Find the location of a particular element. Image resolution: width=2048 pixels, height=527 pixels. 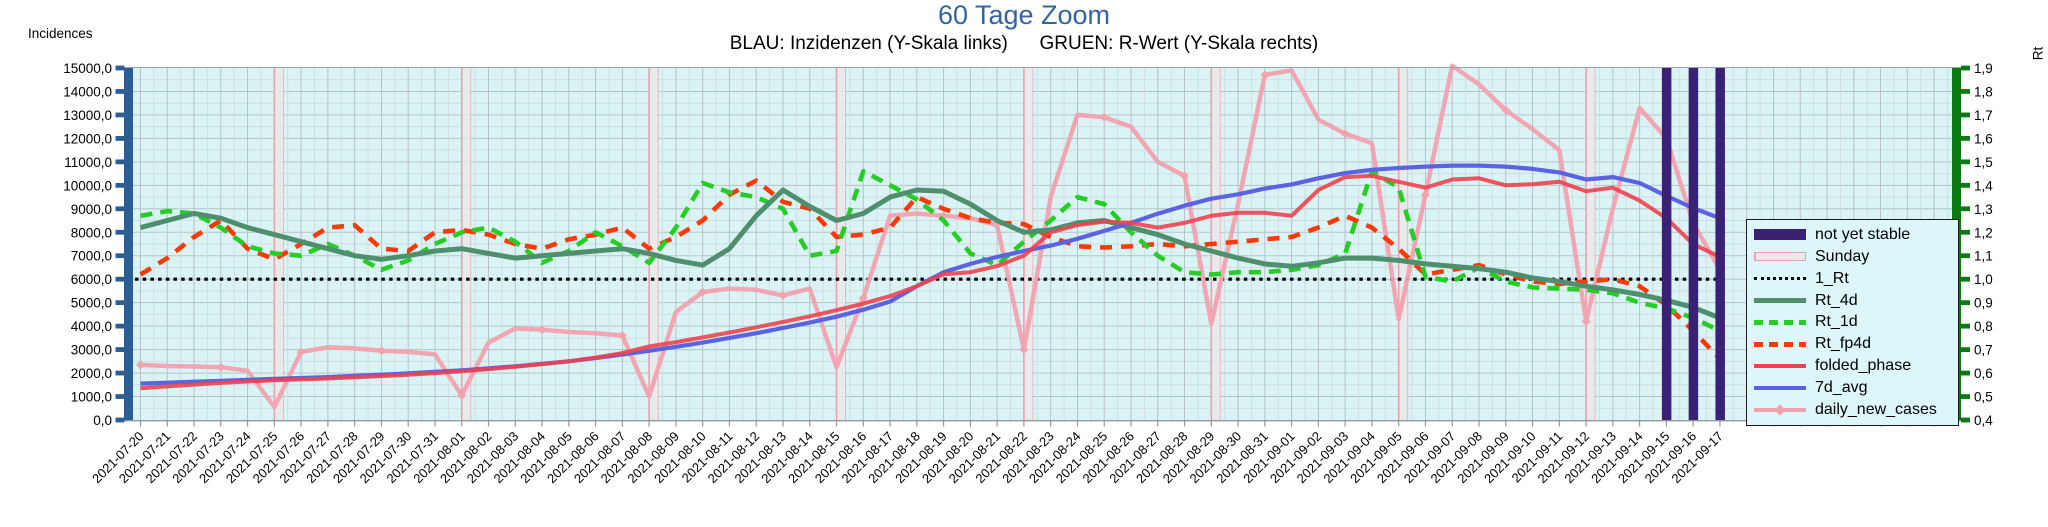

legend-item-label: 7d_avg is located at coordinates (1841, 388).